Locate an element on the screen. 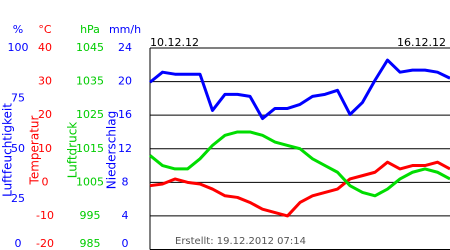 The image size is (450, 250). axis-unit: hPa is located at coordinates (90, 29).